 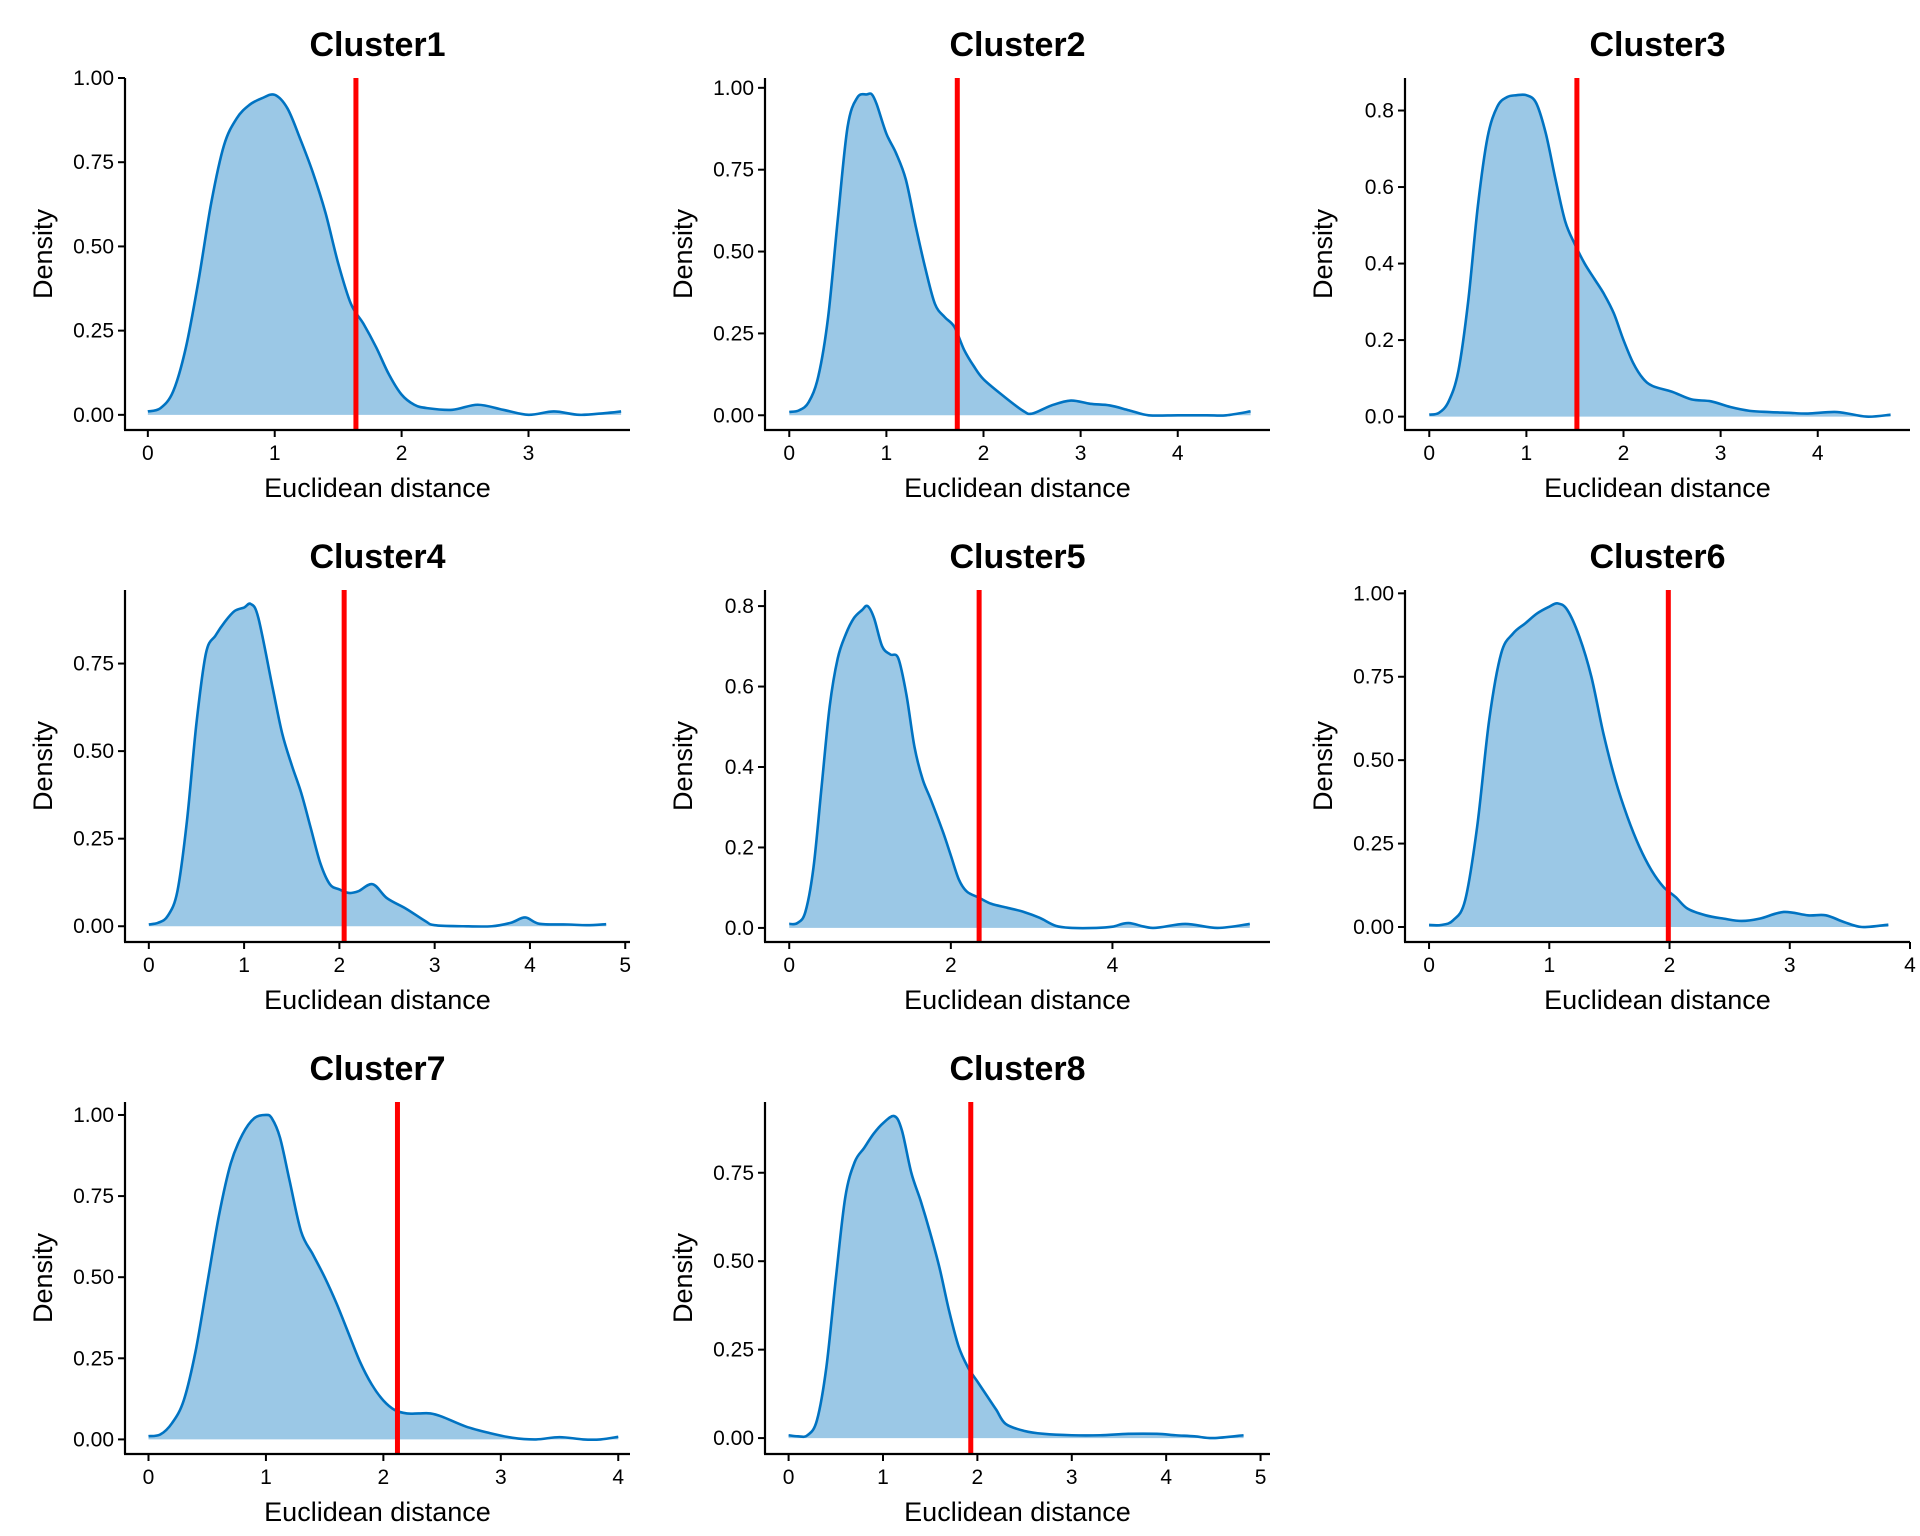 What do you see at coordinates (1380, 264) in the screenshot?
I see `y-tick-label: 0.4` at bounding box center [1380, 264].